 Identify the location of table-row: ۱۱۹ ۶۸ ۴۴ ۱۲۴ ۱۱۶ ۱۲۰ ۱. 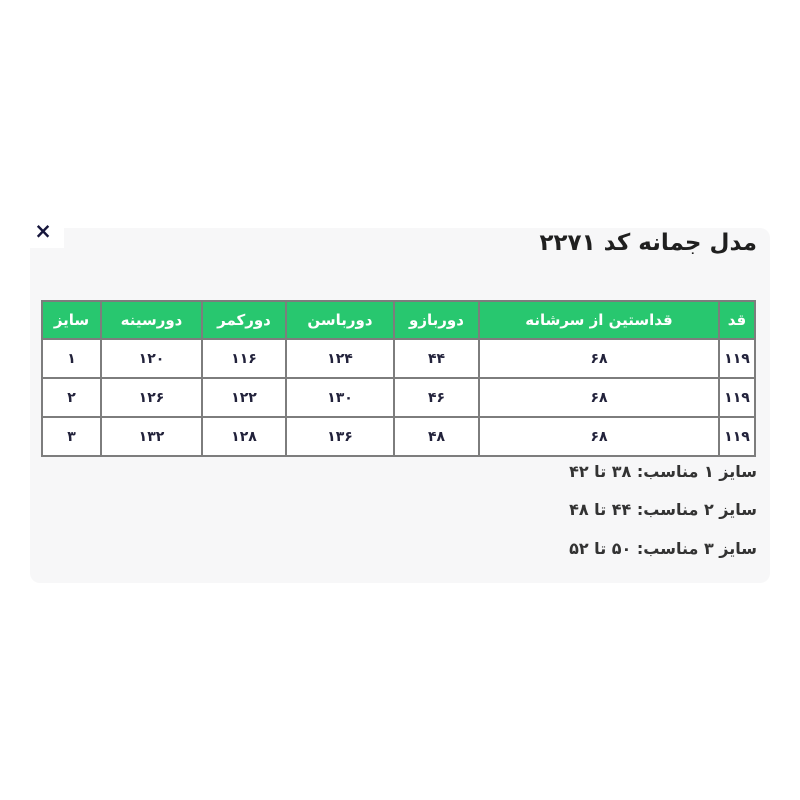
(398, 358).